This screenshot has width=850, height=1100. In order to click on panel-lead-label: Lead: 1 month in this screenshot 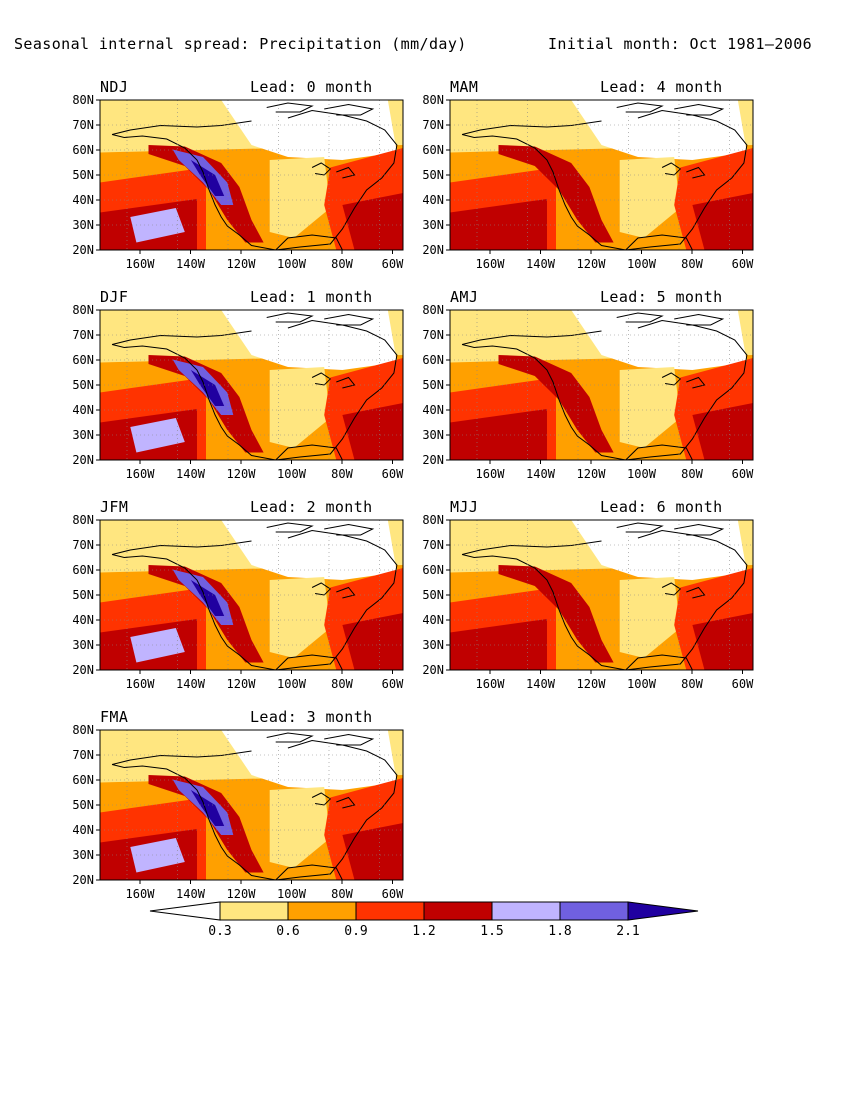, I will do `click(311, 297)`.